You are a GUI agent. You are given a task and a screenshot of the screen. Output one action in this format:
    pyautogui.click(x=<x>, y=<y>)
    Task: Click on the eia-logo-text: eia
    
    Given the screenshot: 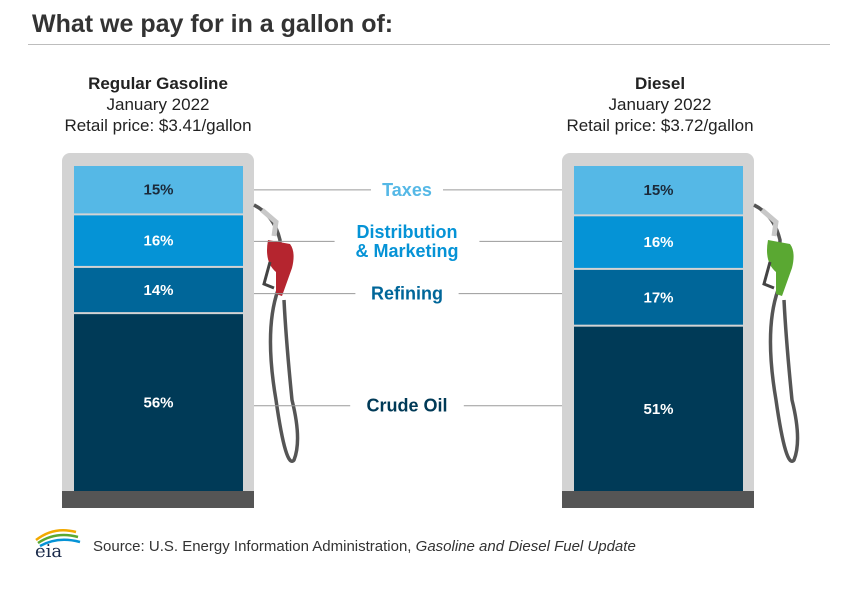 What is the action you would take?
    pyautogui.click(x=48, y=550)
    